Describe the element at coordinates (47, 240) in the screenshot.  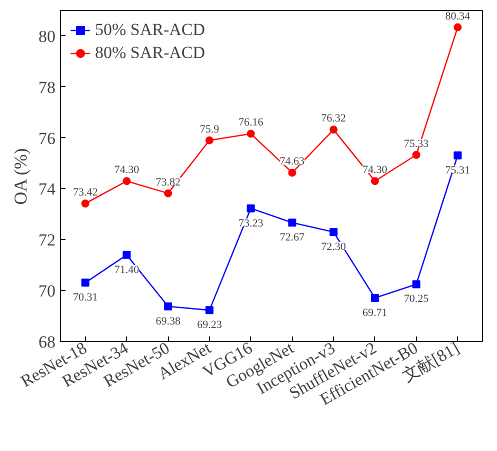
I see `y-tick-label: 72` at that location.